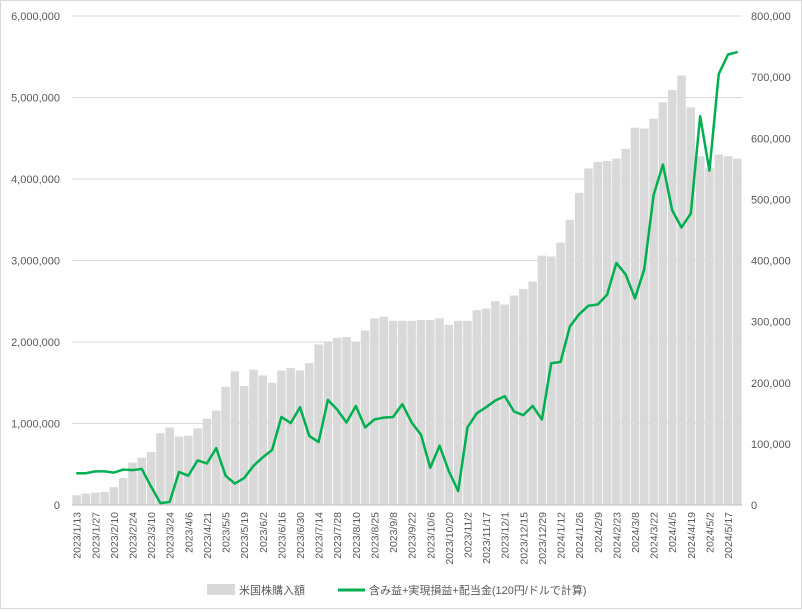 The width and height of the screenshot is (802, 613). Describe the element at coordinates (357, 535) in the screenshot. I see `x-axis-tick-label: 2023/8/10` at that location.